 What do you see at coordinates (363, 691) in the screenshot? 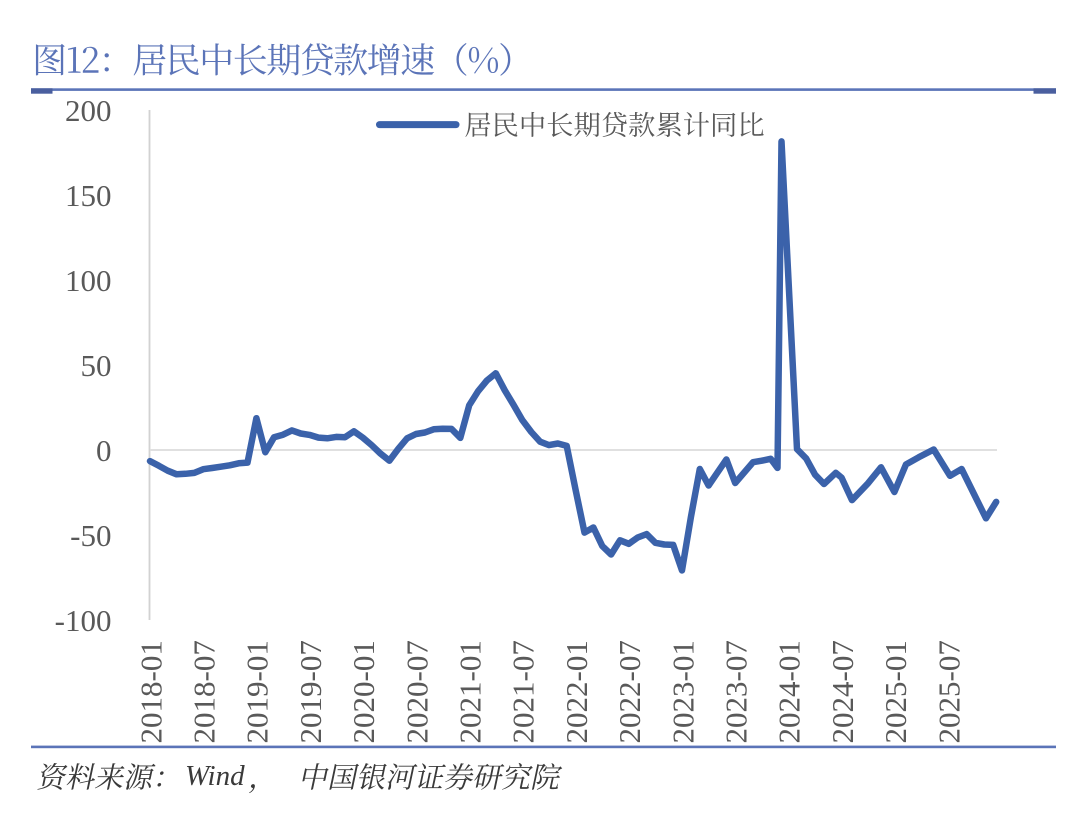
I see `svg-text: 2020-01` at bounding box center [363, 691].